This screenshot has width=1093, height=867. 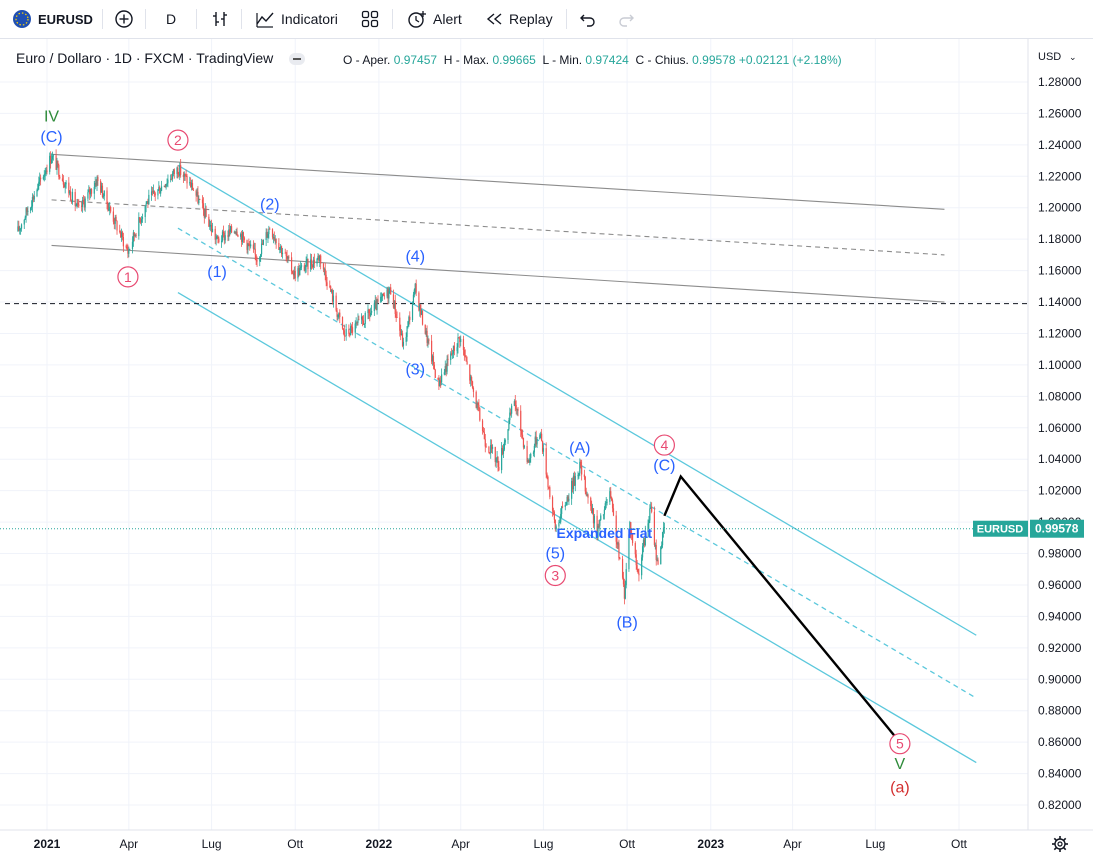 I want to click on price-tick-label: 1.02000, so click(x=1060, y=491).